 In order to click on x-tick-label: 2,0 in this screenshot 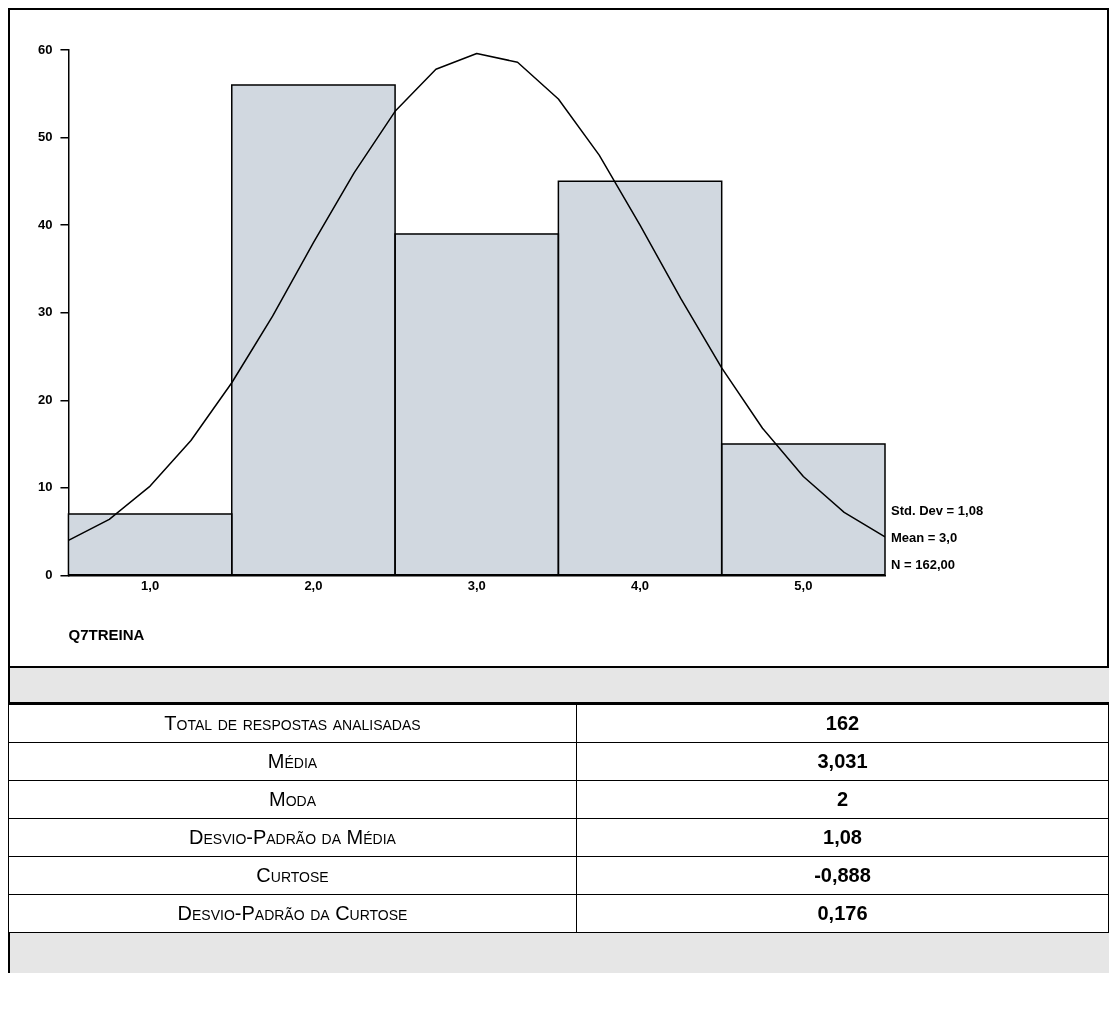, I will do `click(313, 585)`.